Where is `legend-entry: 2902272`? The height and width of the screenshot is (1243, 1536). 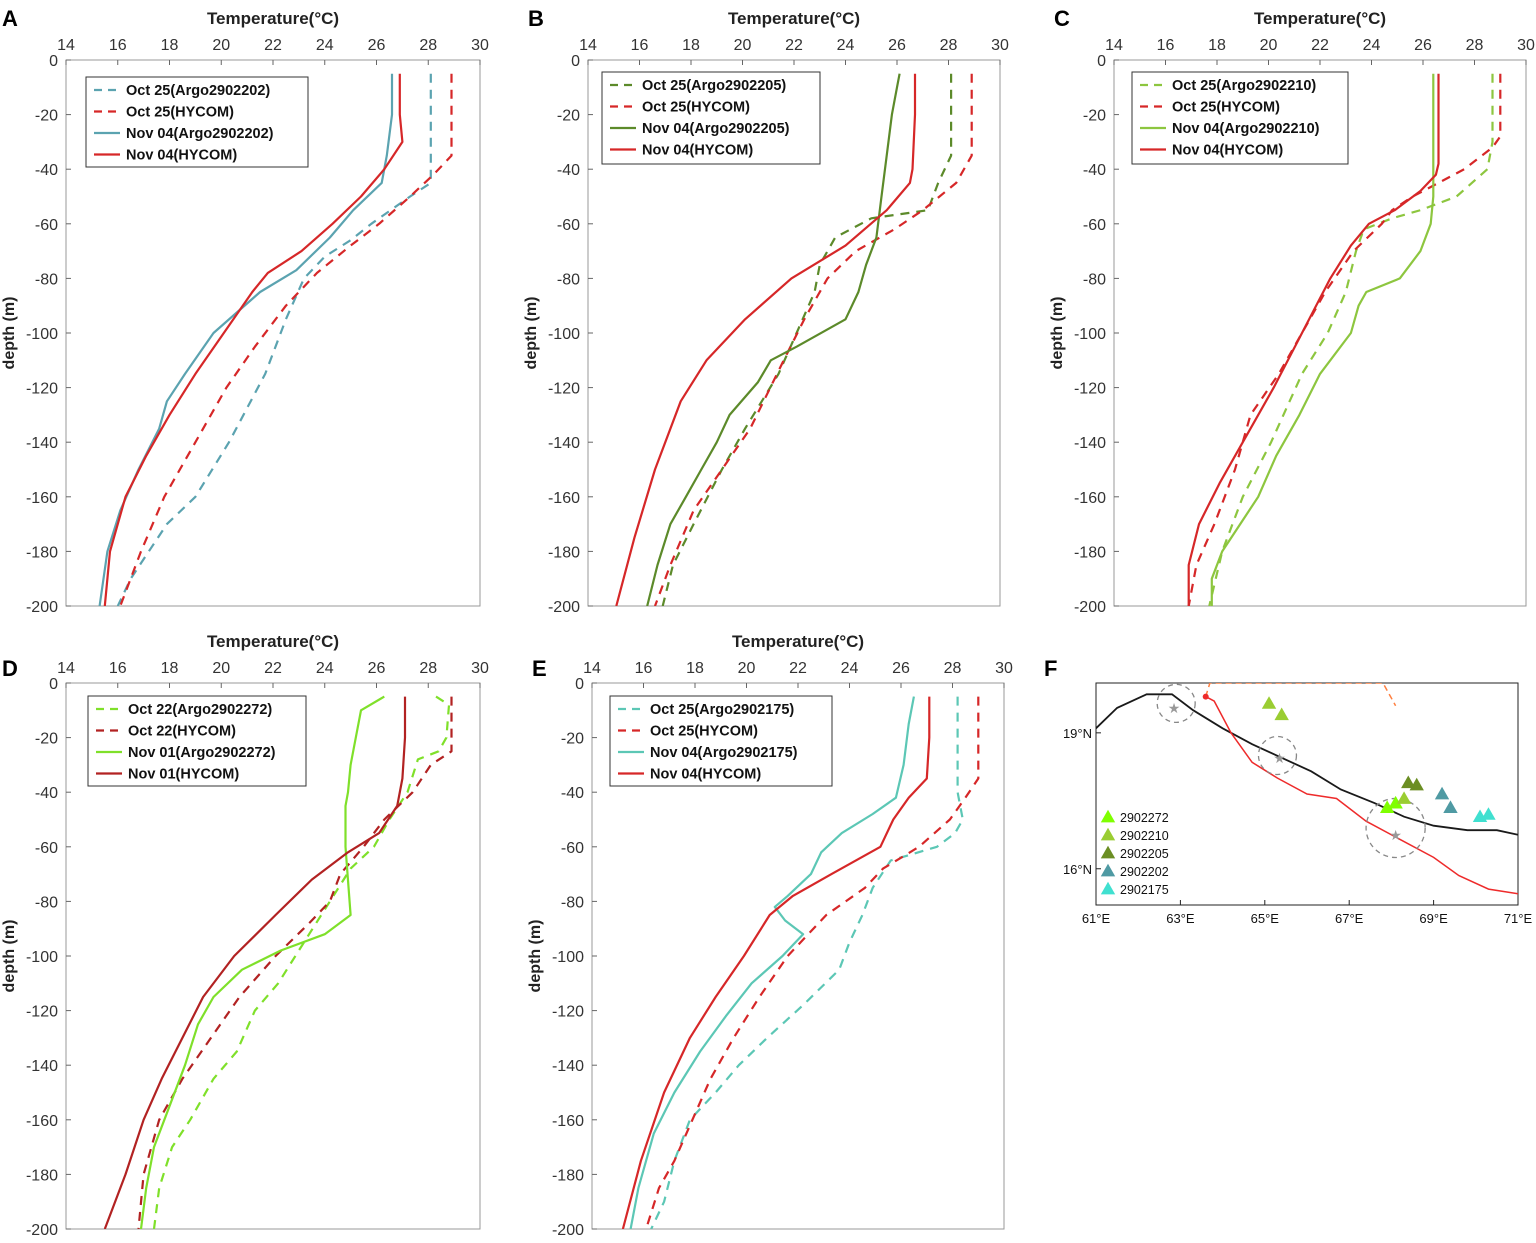
legend-entry: 2902272 is located at coordinates (1144, 818).